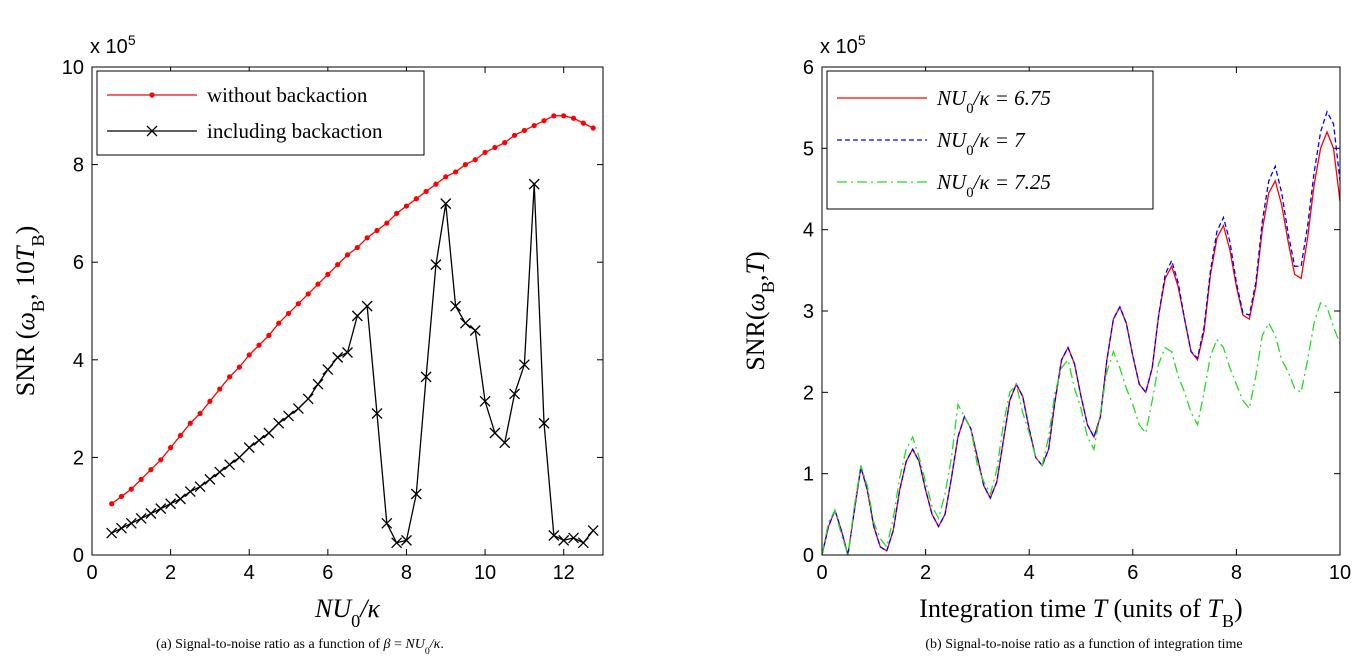  Describe the element at coordinates (821, 573) in the screenshot. I see `x-tick-label: 0` at that location.